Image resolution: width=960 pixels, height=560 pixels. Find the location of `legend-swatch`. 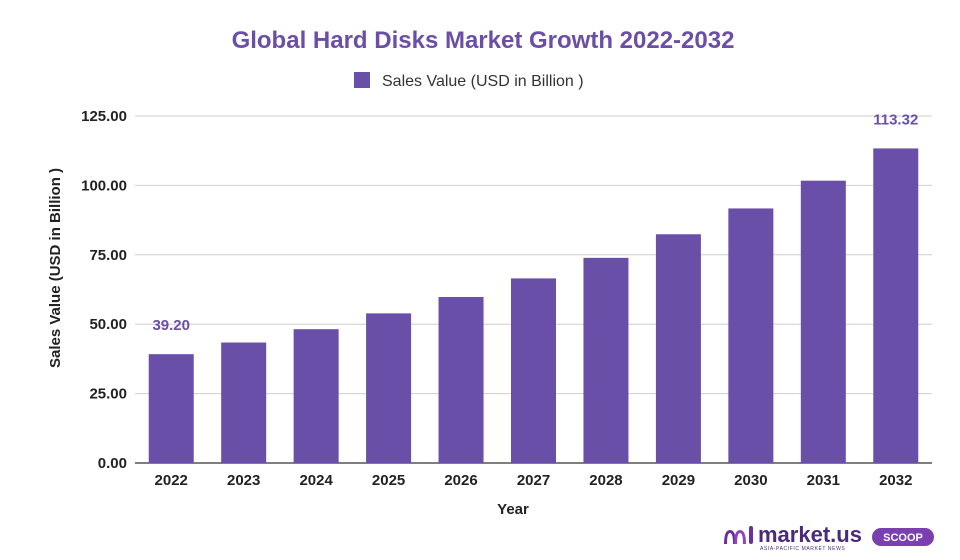

legend-swatch is located at coordinates (362, 80).